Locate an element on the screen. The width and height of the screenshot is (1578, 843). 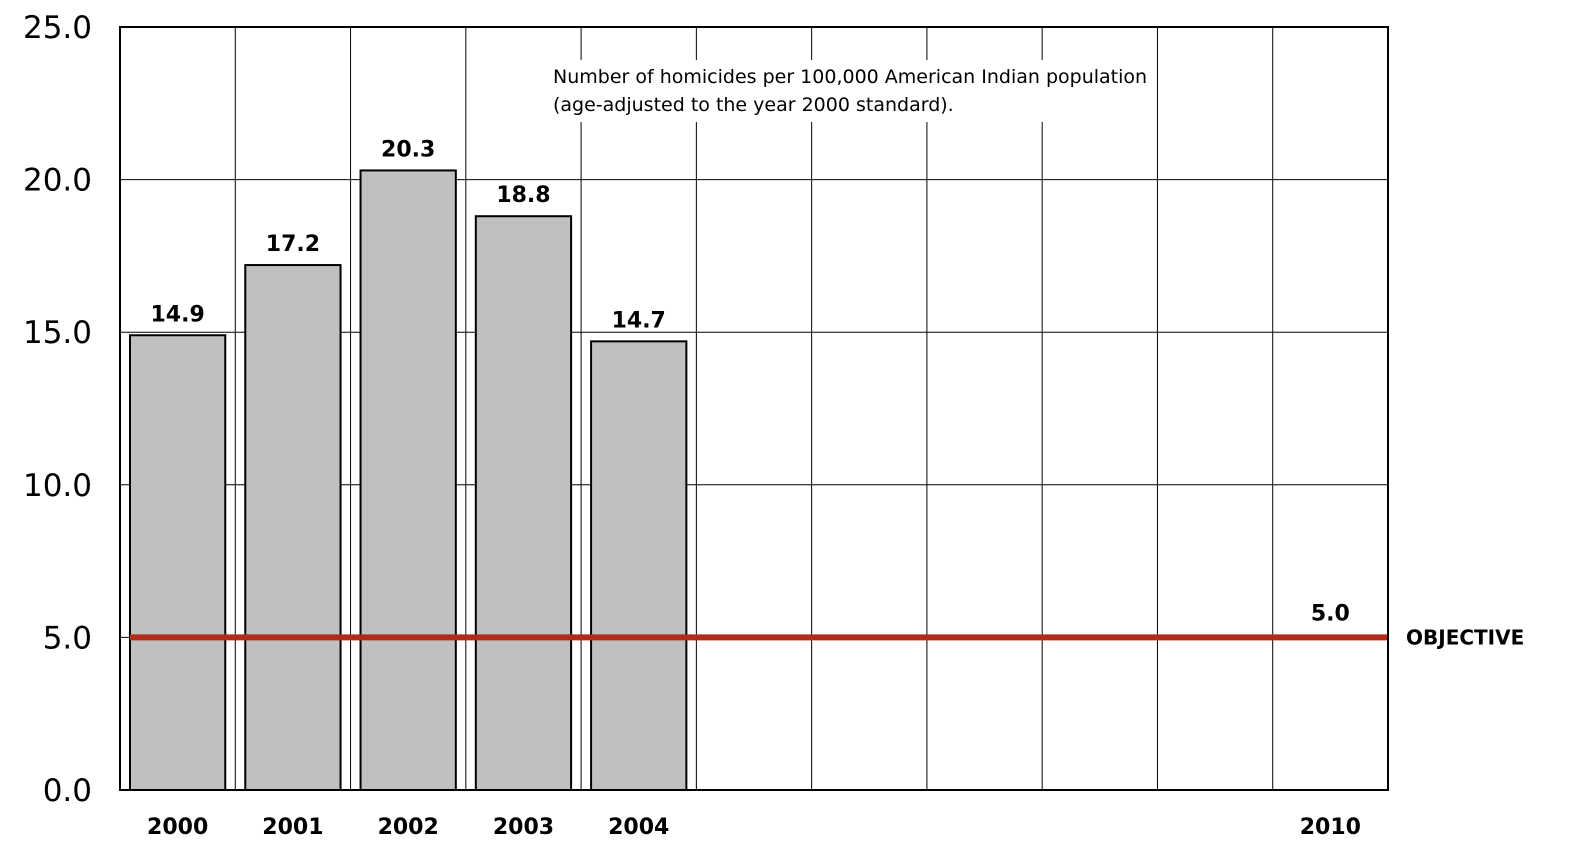
data-label-2000: 14.9 is located at coordinates (177, 314).